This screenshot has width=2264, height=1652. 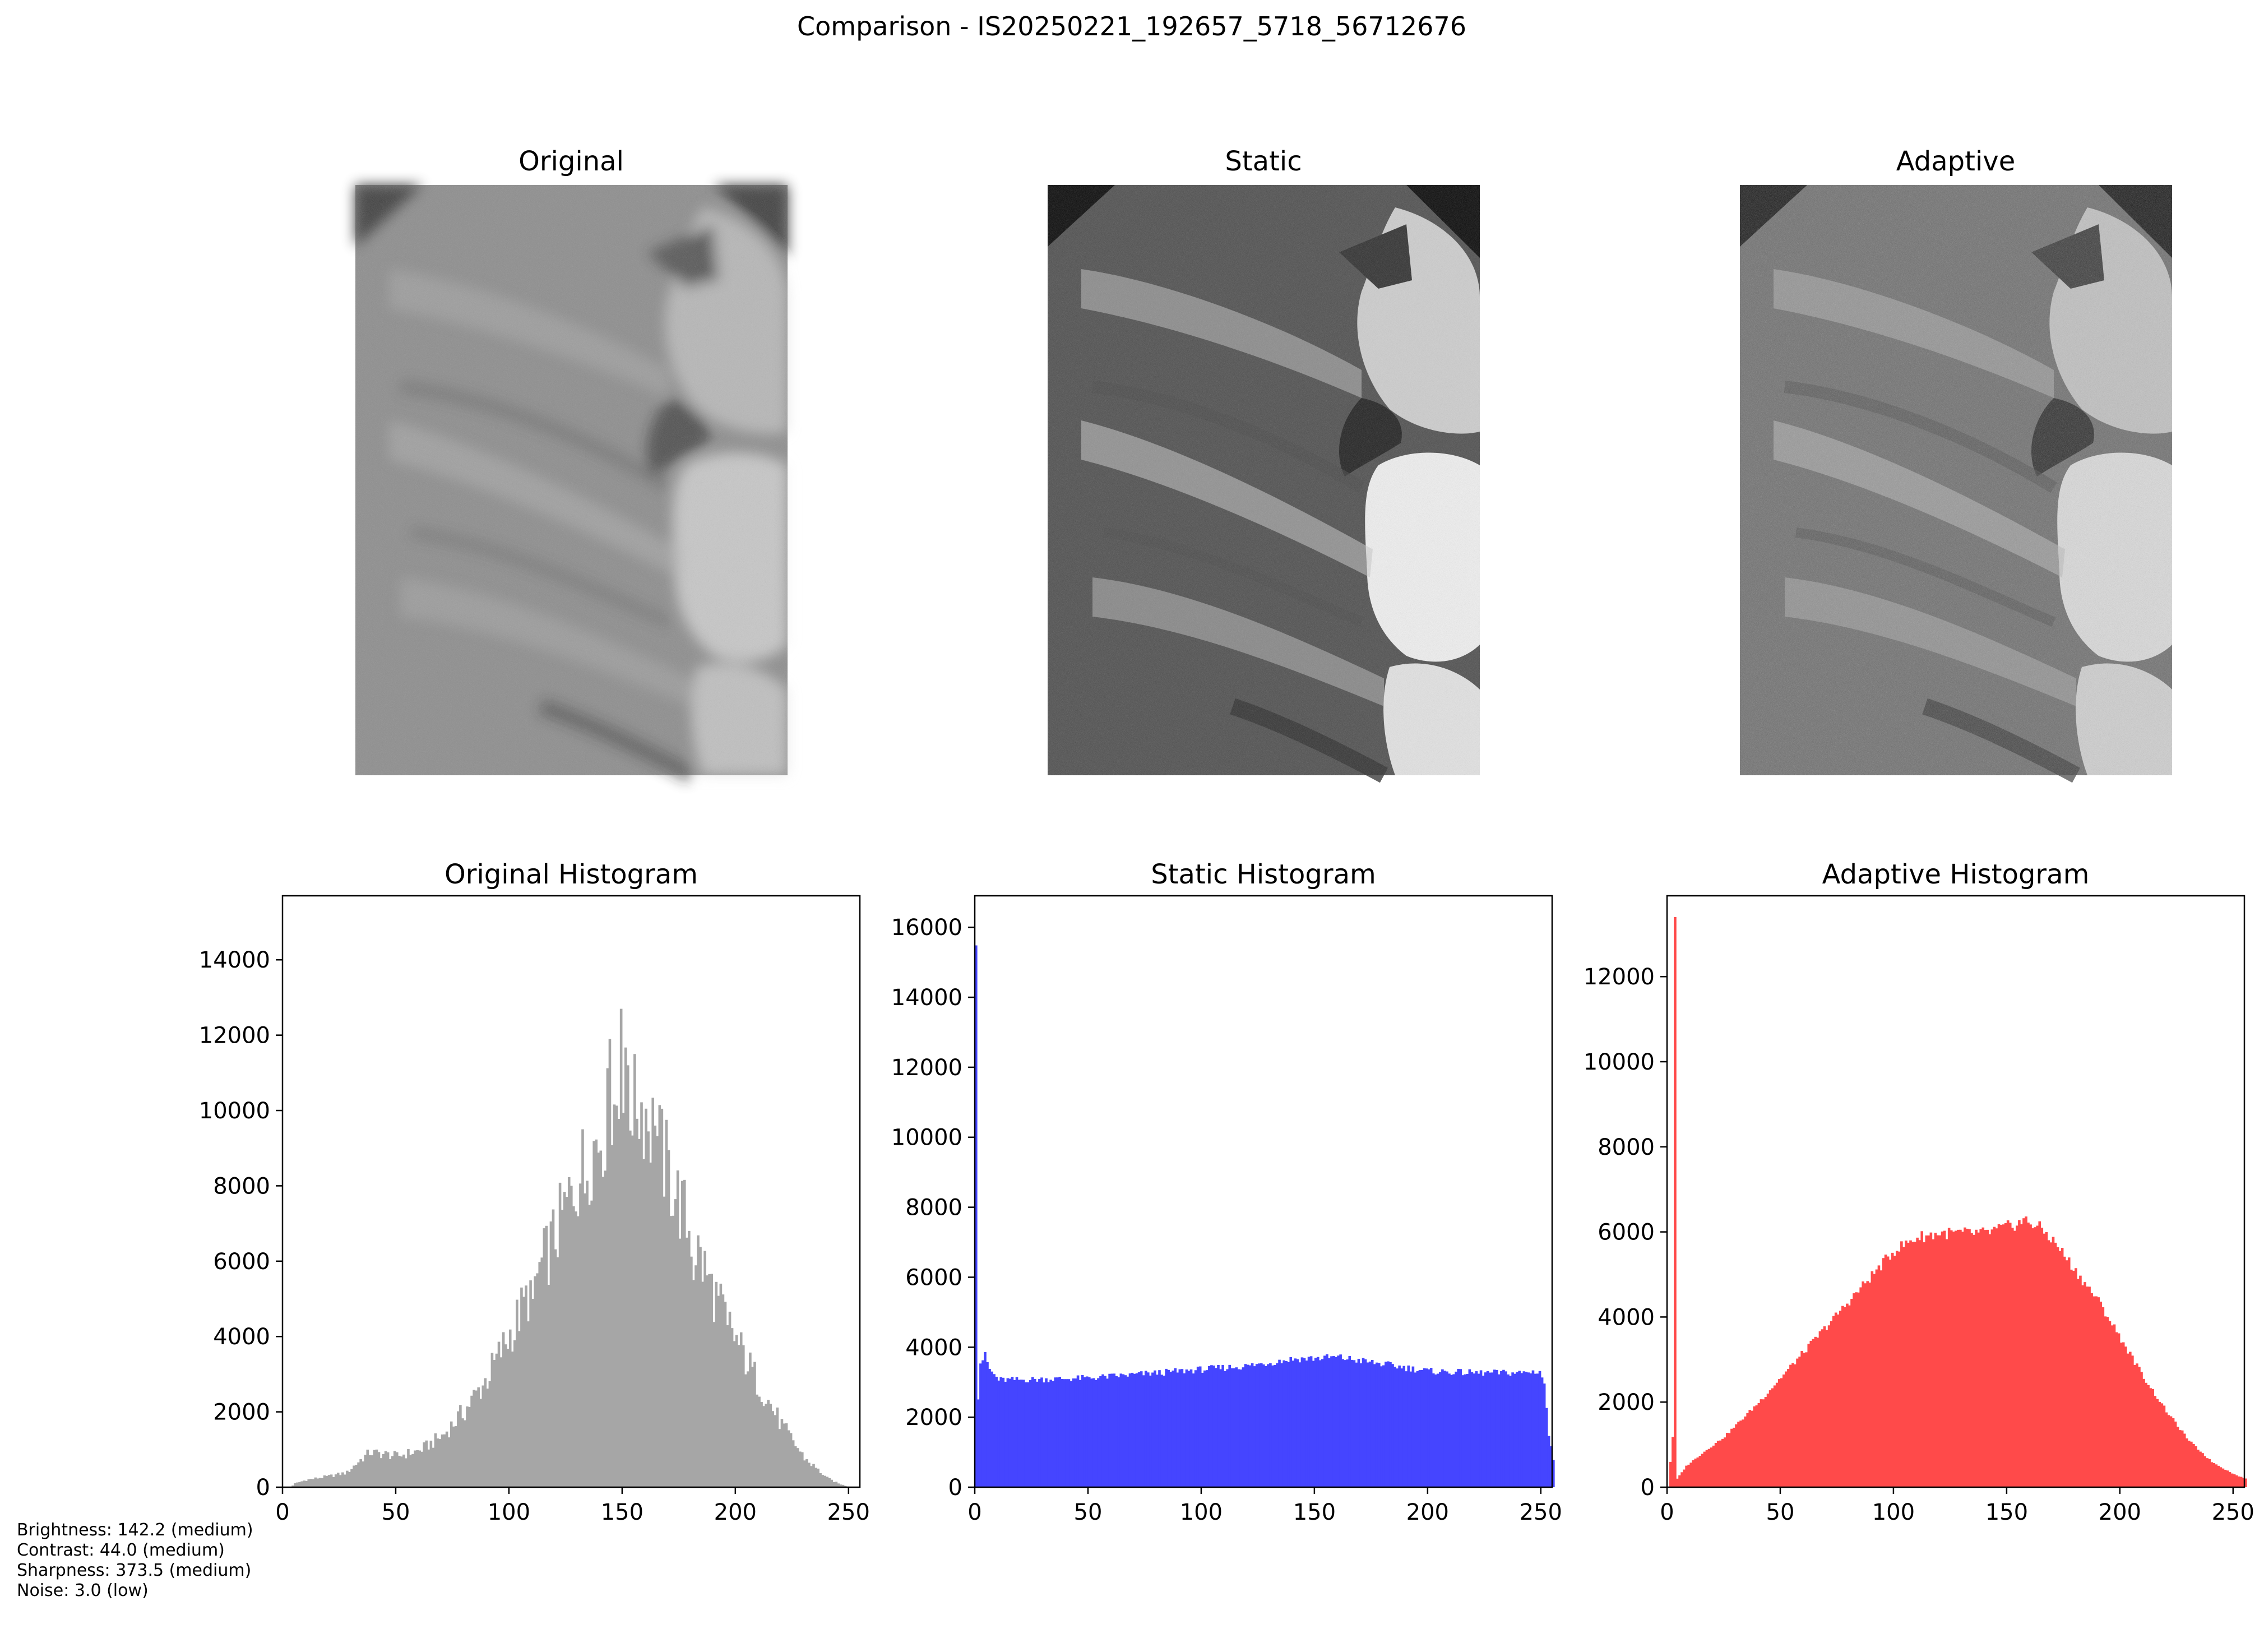 What do you see at coordinates (974, 1512) in the screenshot?
I see `x-tick-label: 0` at bounding box center [974, 1512].